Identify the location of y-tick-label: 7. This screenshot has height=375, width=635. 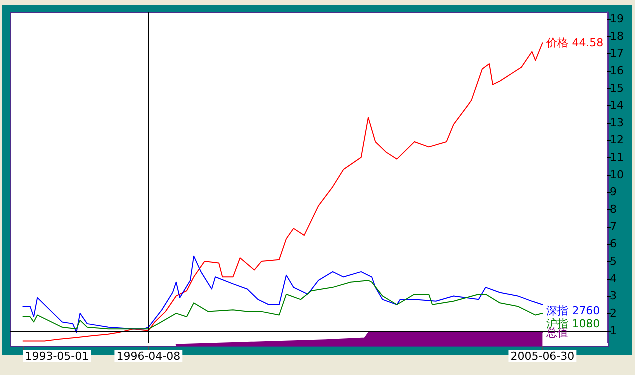
(613, 227).